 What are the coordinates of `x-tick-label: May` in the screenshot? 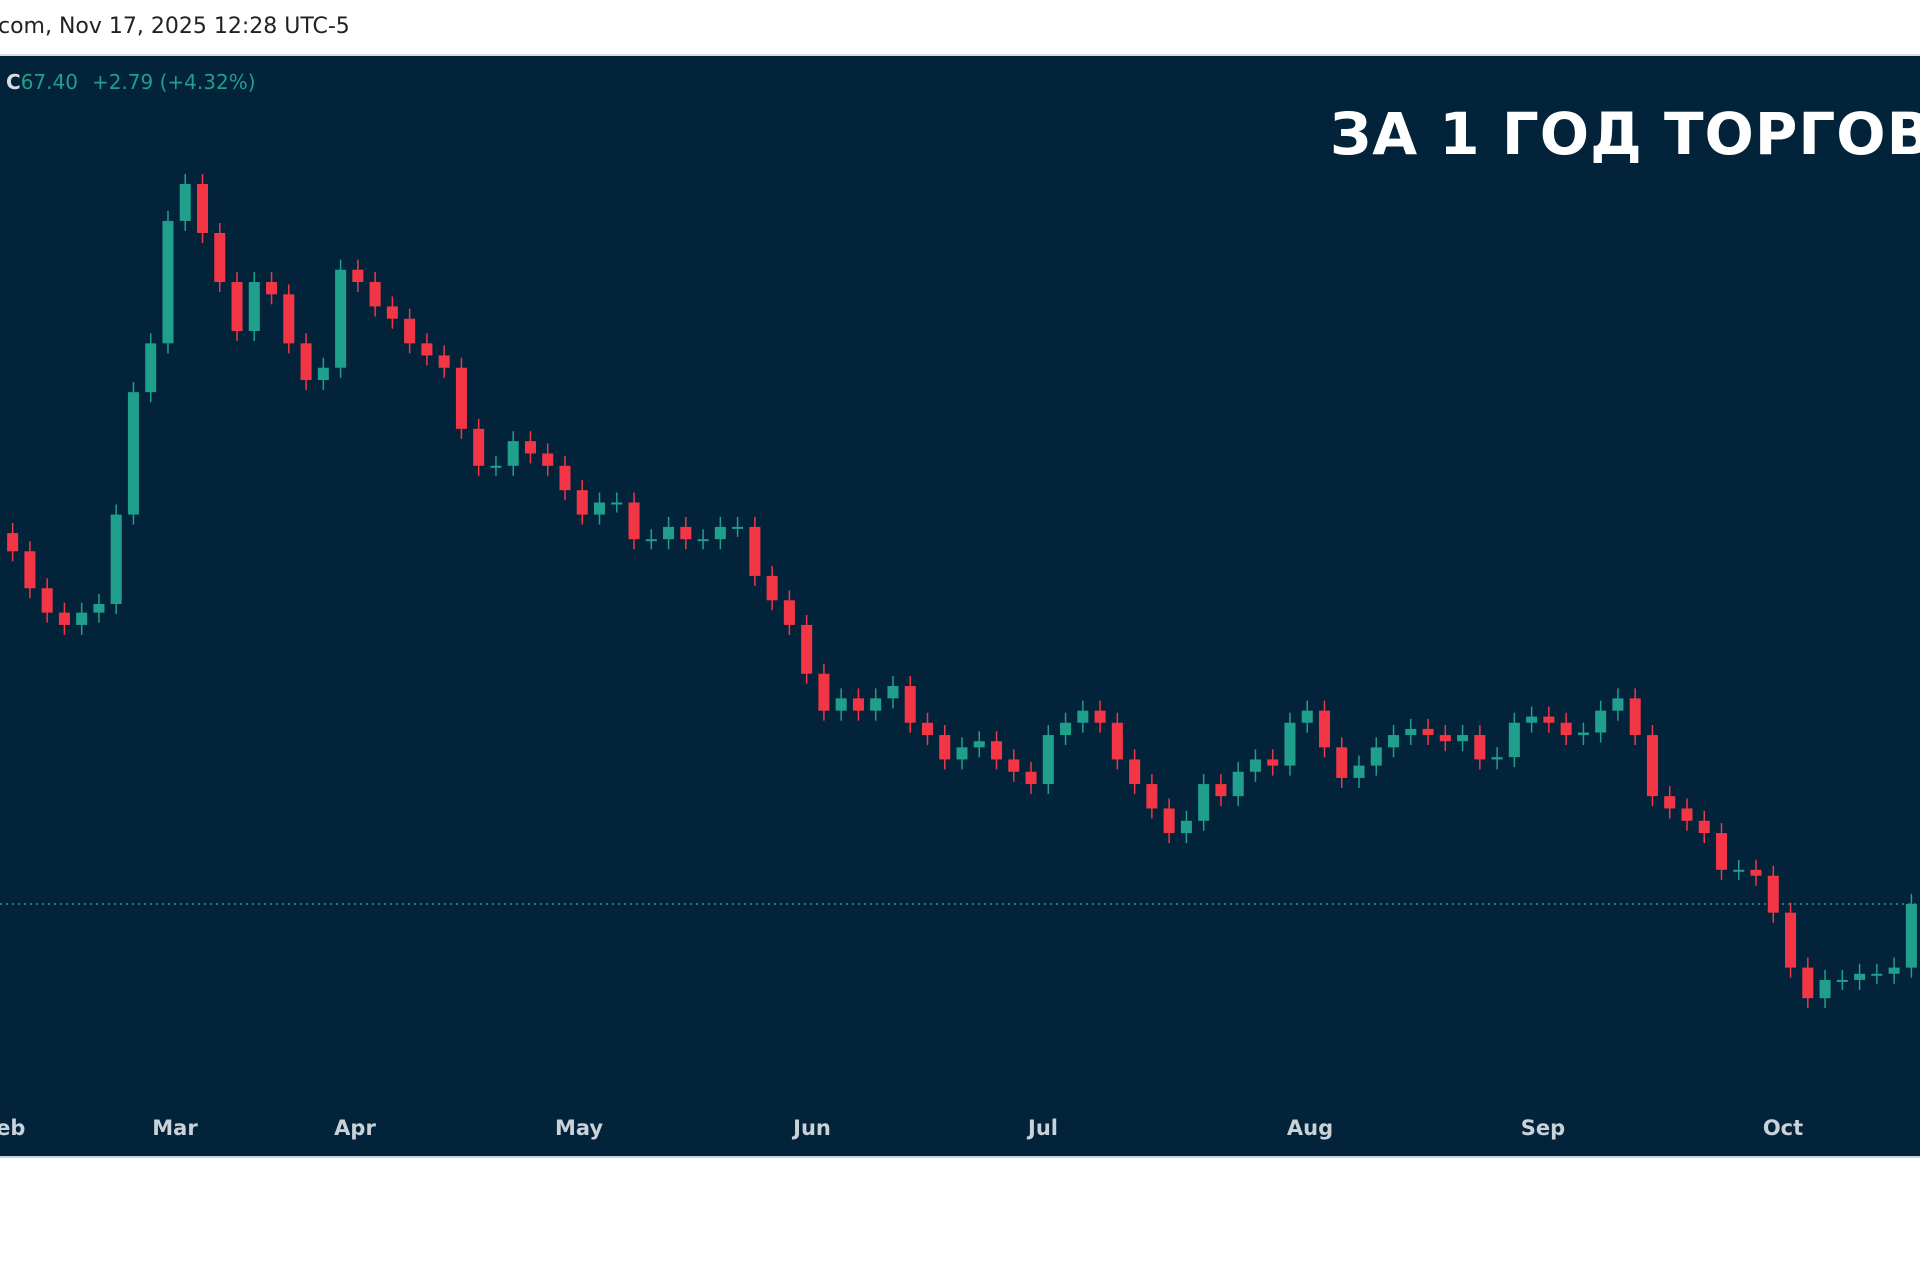 It's located at (579, 1128).